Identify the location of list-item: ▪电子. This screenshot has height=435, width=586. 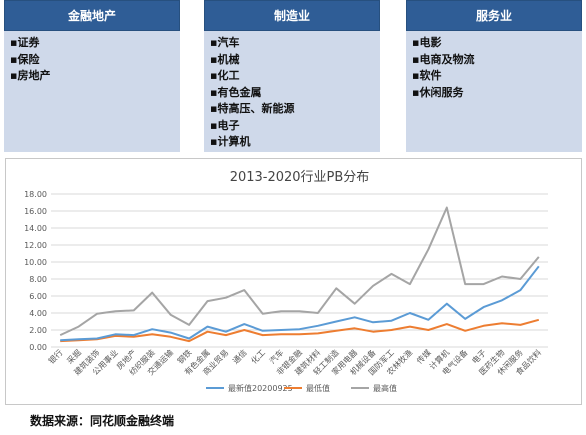
(225, 125).